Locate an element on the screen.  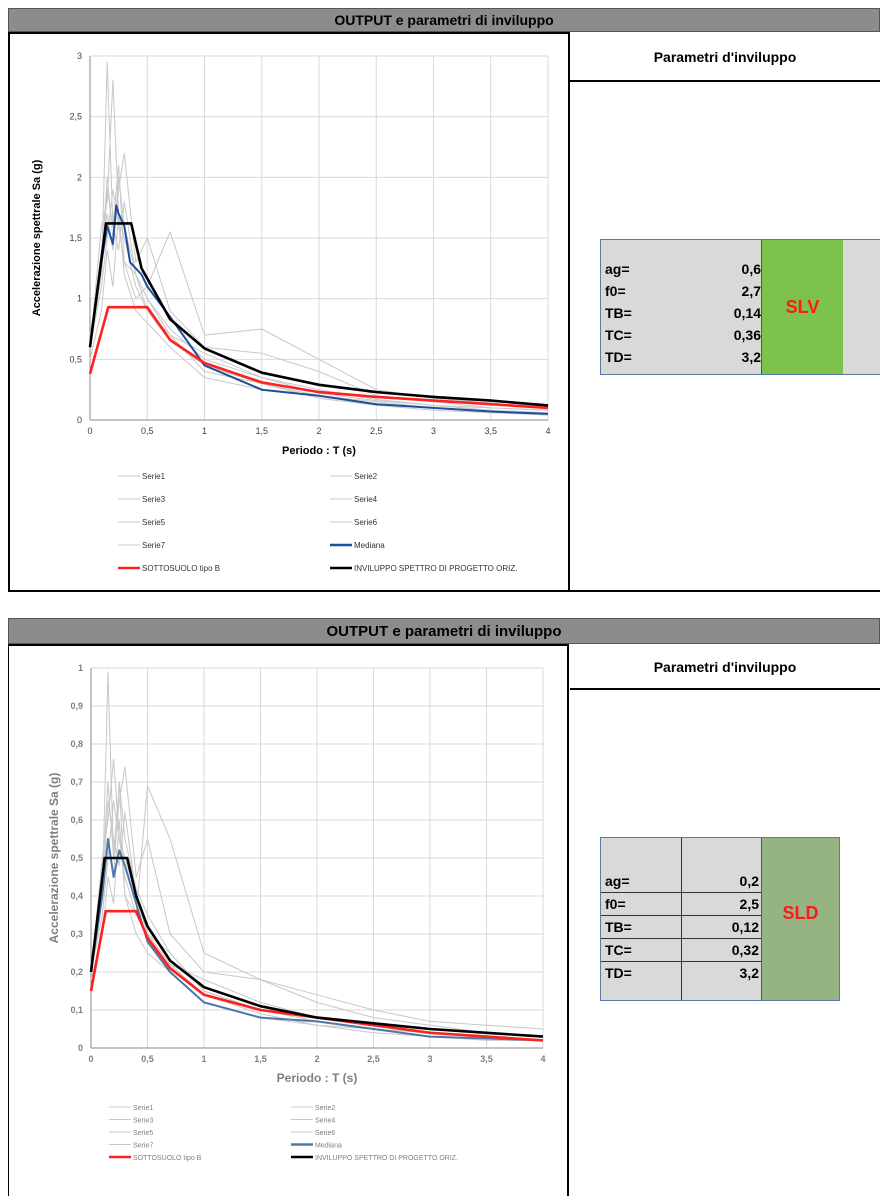
y-tick-label: 3 is located at coordinates (79, 56).